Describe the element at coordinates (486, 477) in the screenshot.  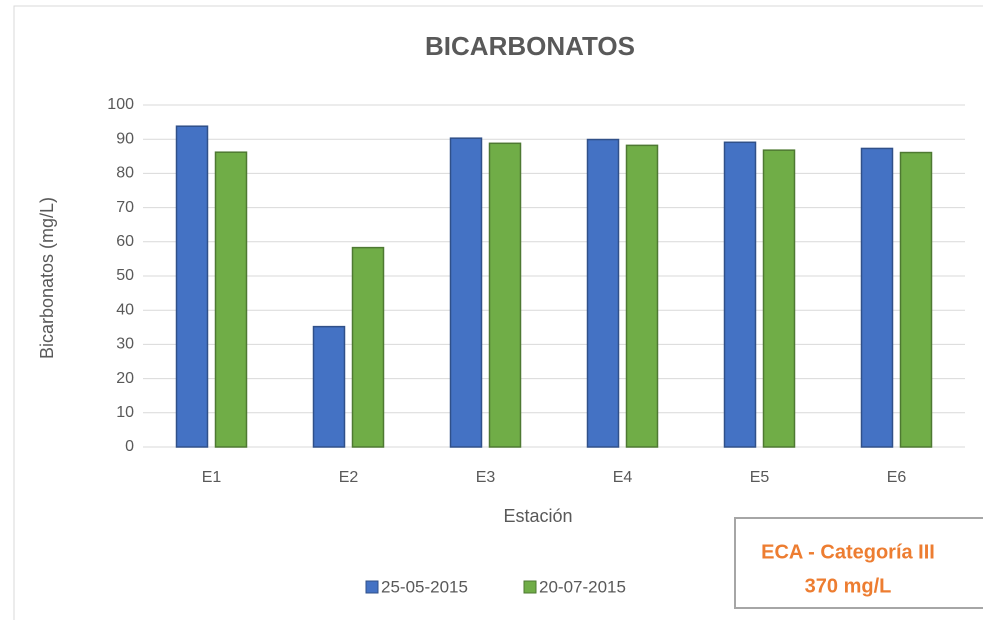
I see `x-tick-label: E3` at that location.